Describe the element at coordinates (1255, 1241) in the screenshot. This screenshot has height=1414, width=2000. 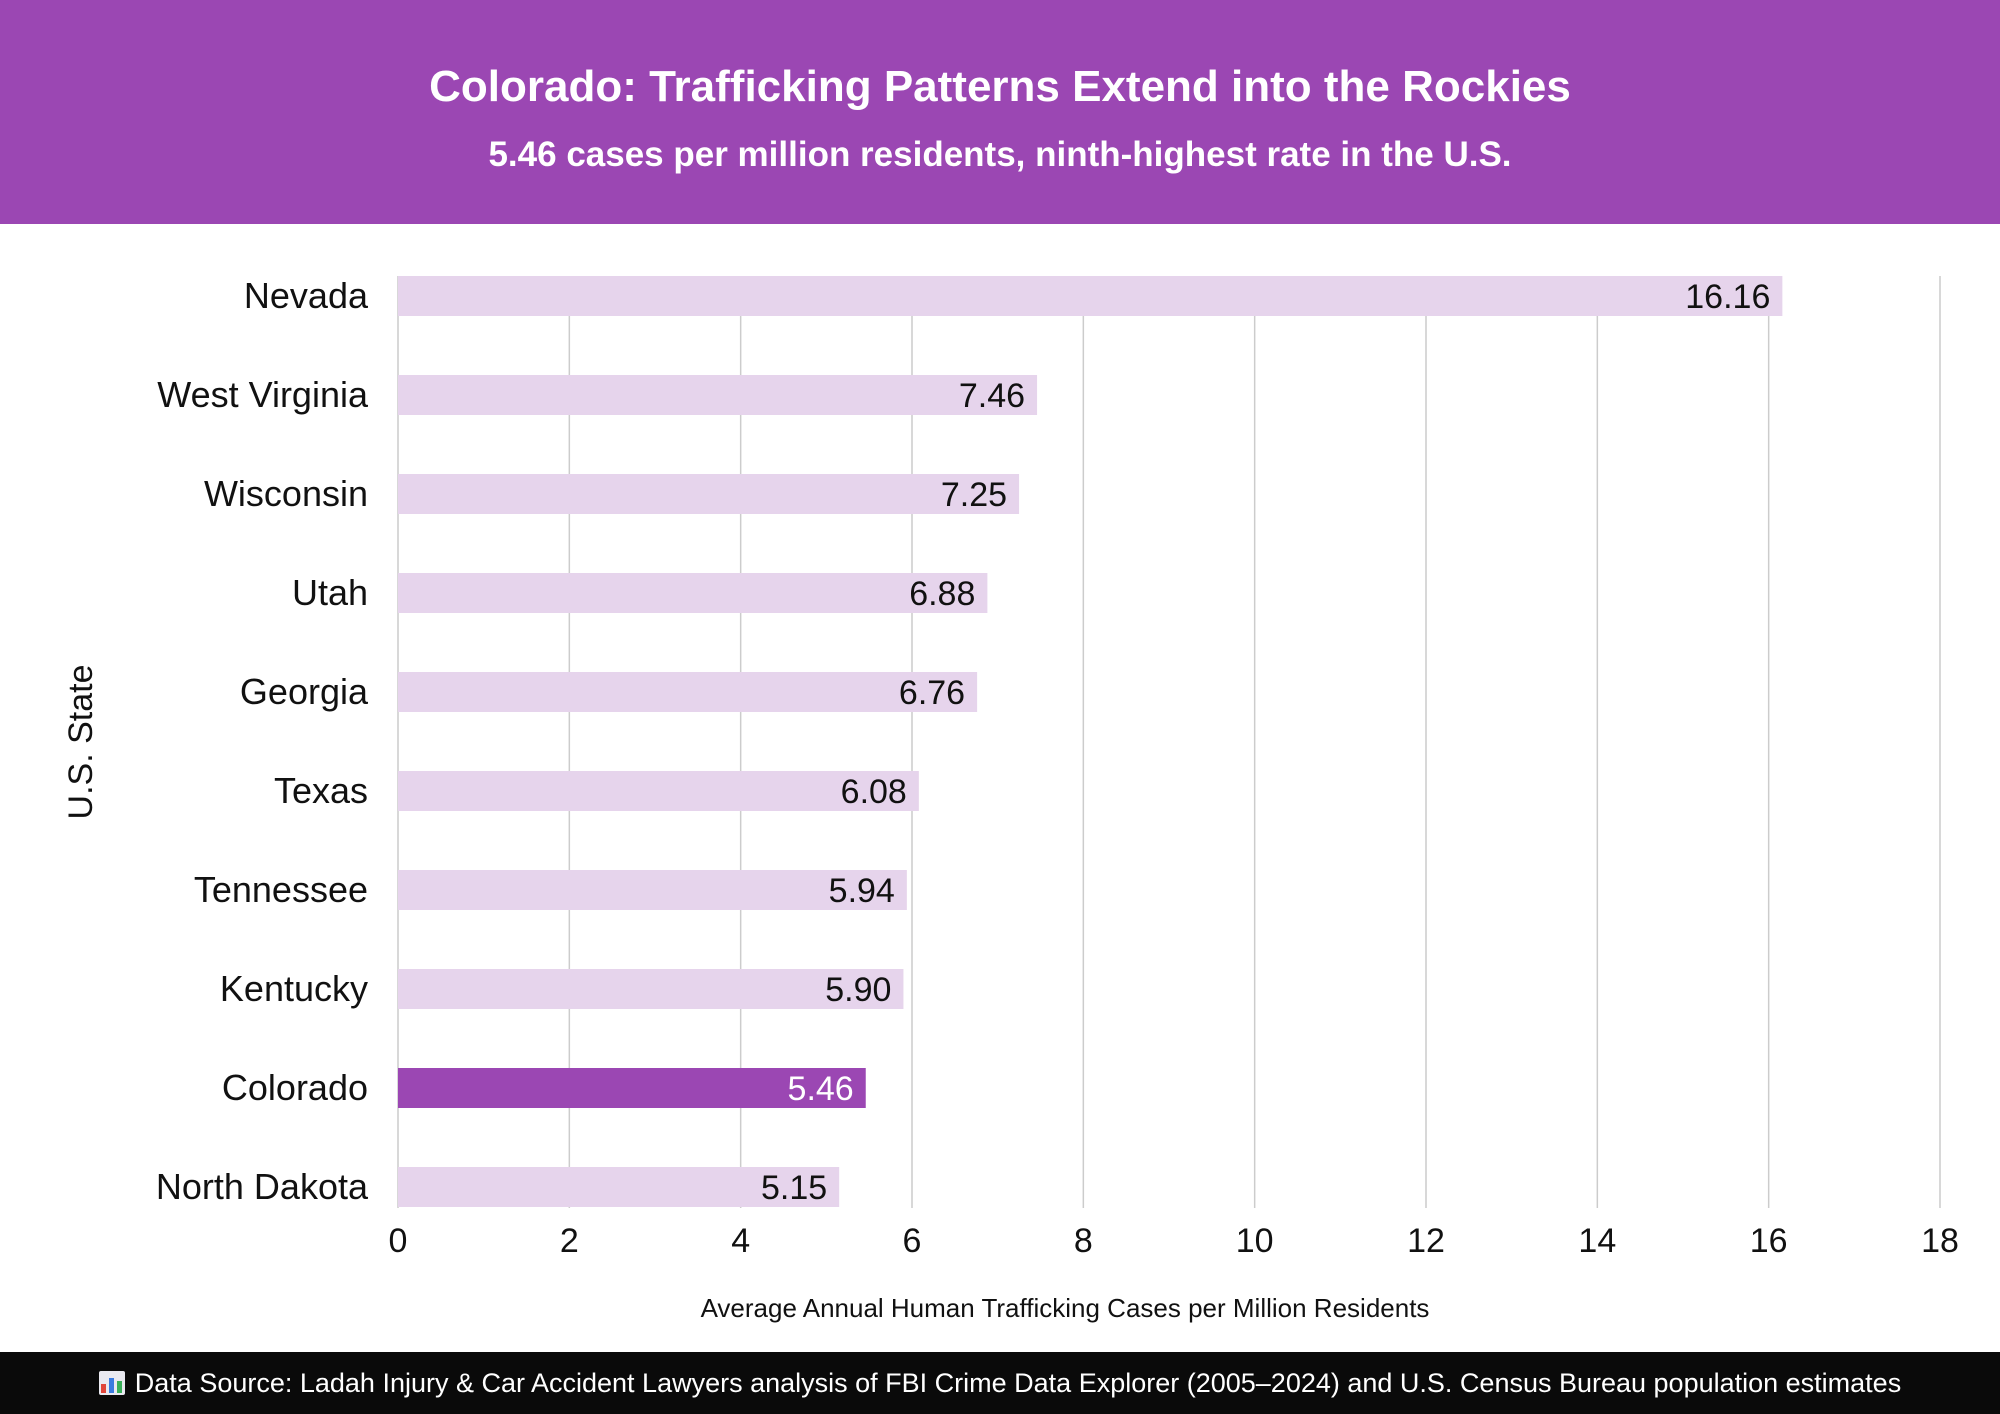
I see `x-tick-label: 10` at that location.